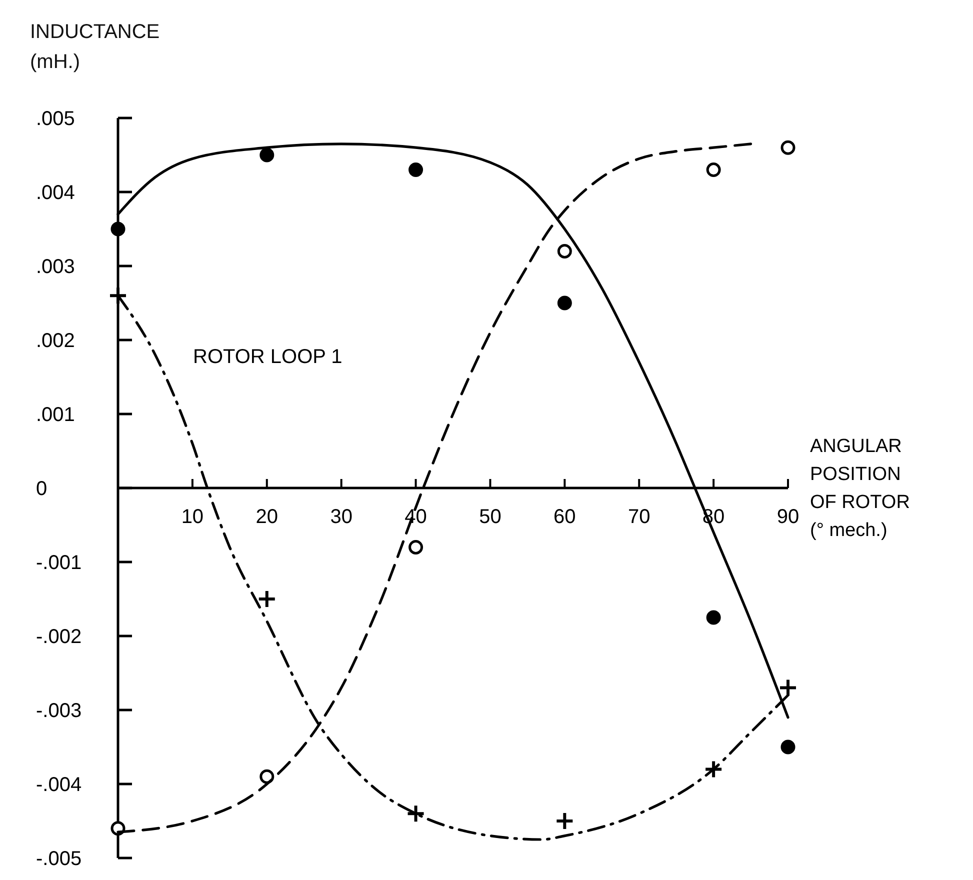 The width and height of the screenshot is (973, 880). Describe the element at coordinates (267, 517) in the screenshot. I see `x-tick-label: 20` at that location.